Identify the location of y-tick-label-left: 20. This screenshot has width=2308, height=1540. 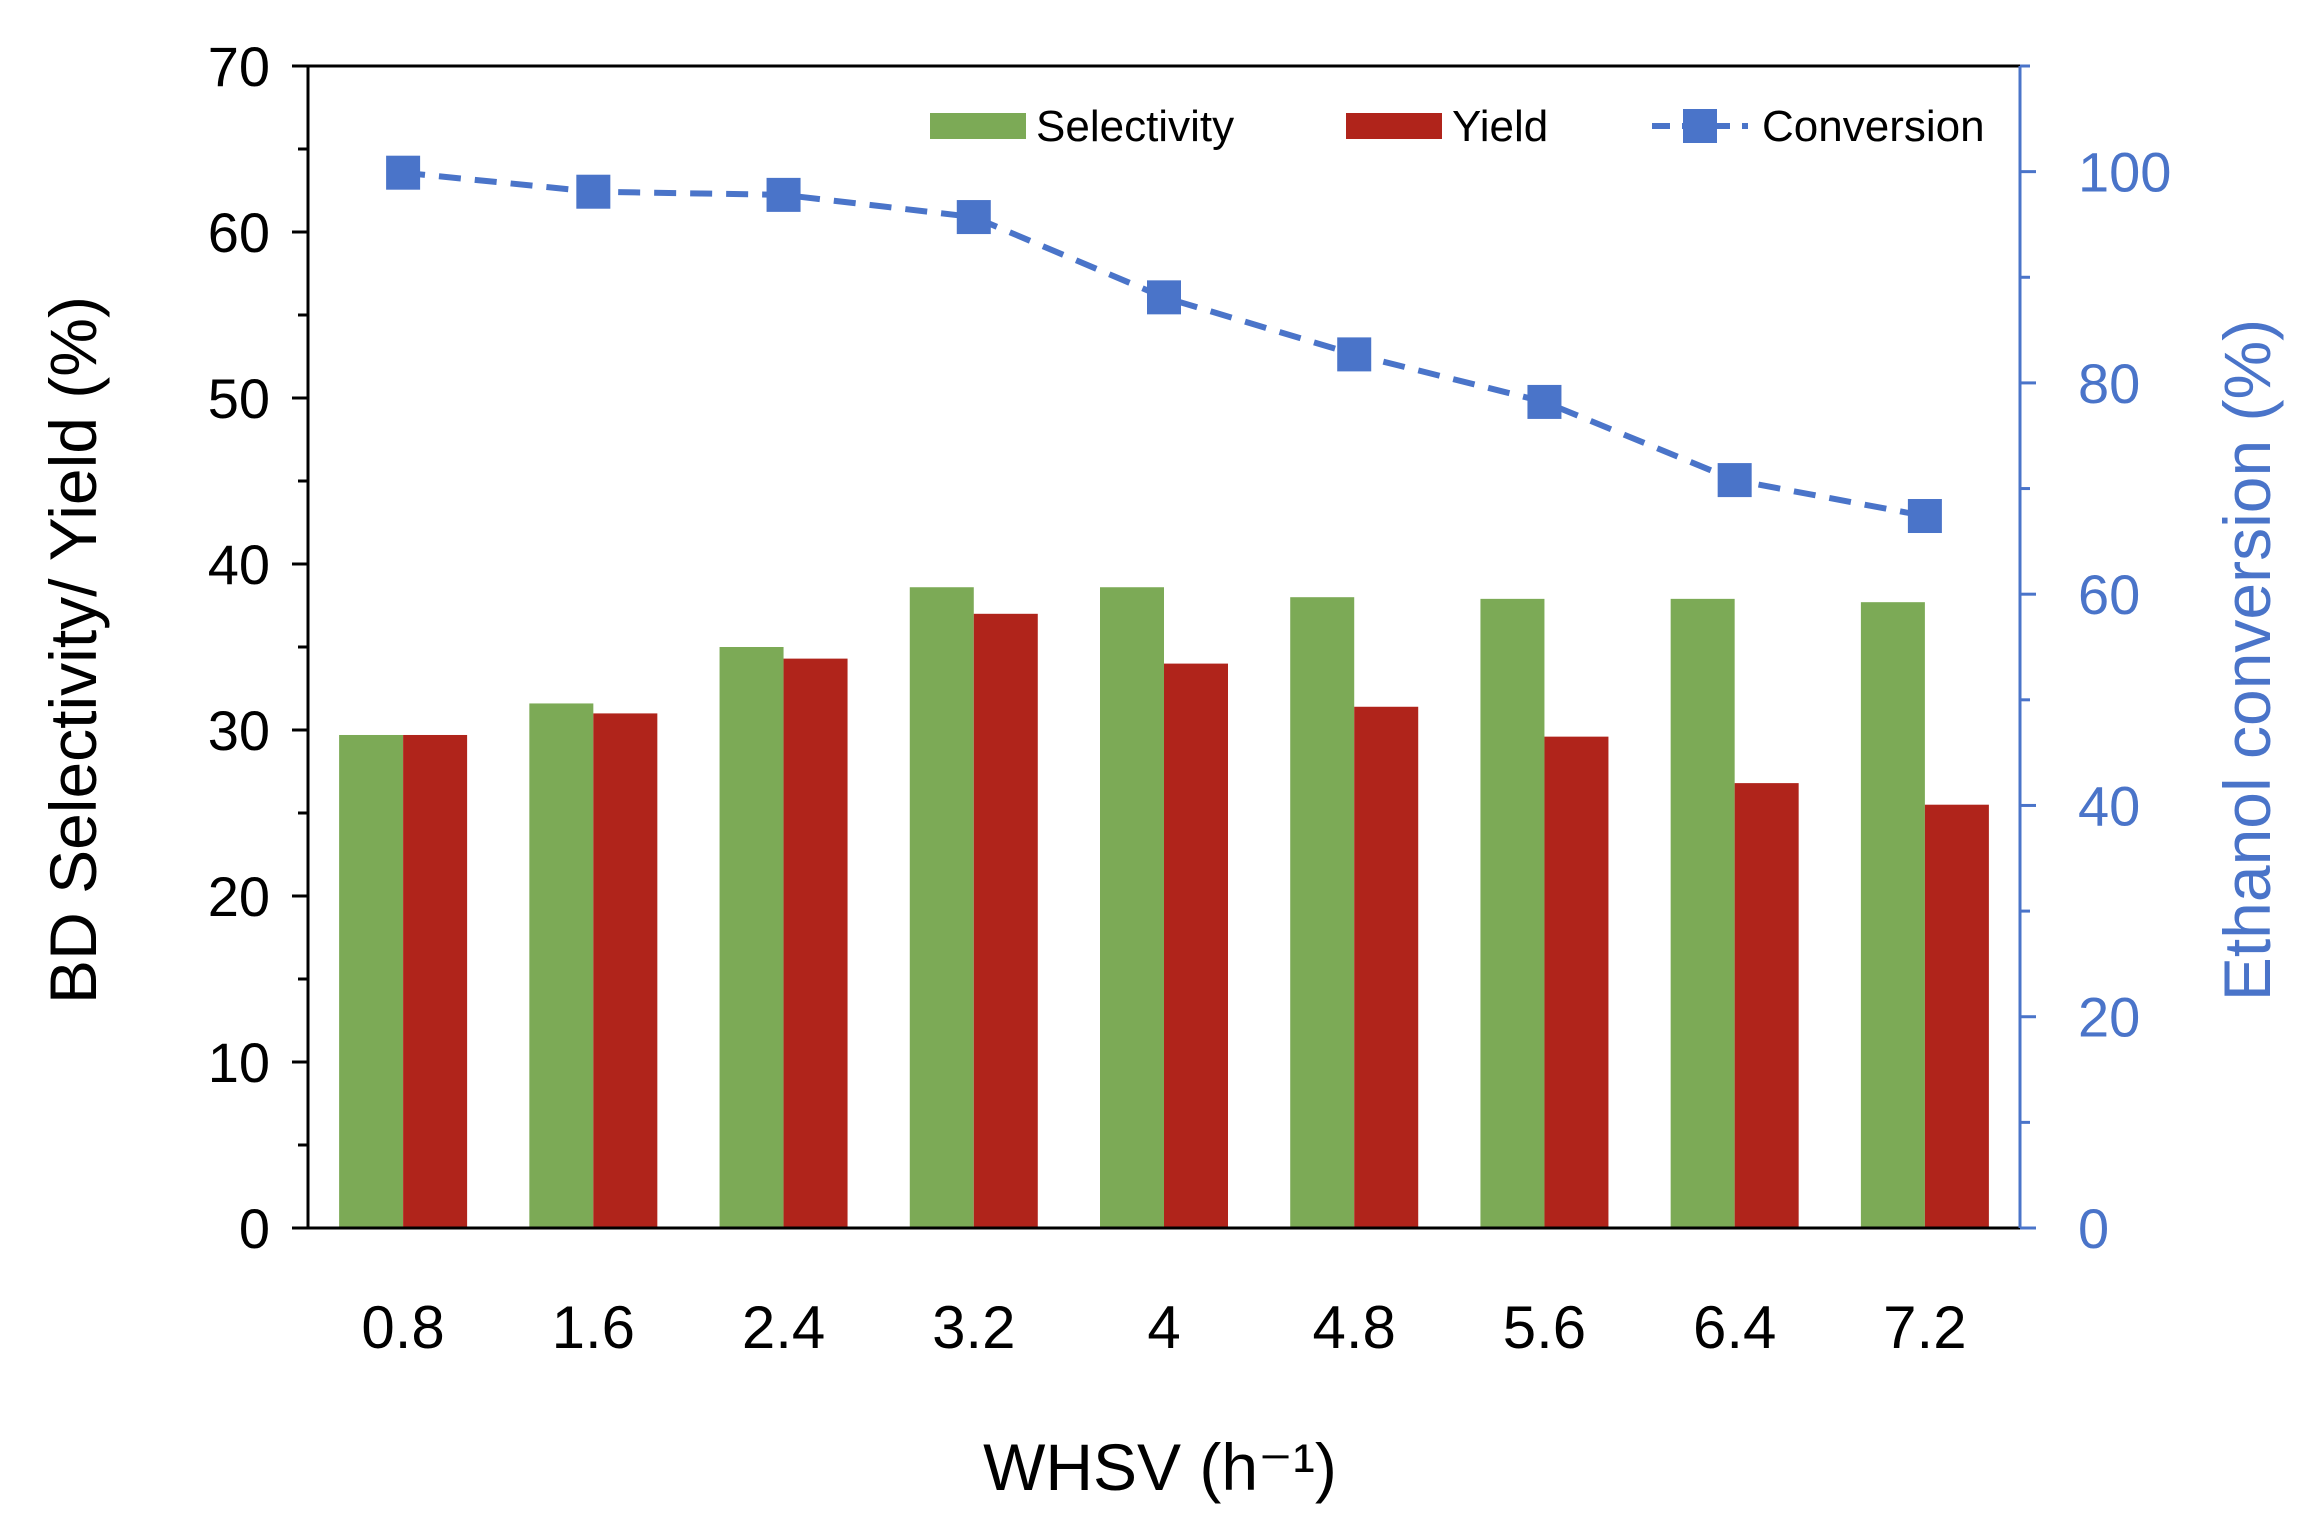
(239, 896).